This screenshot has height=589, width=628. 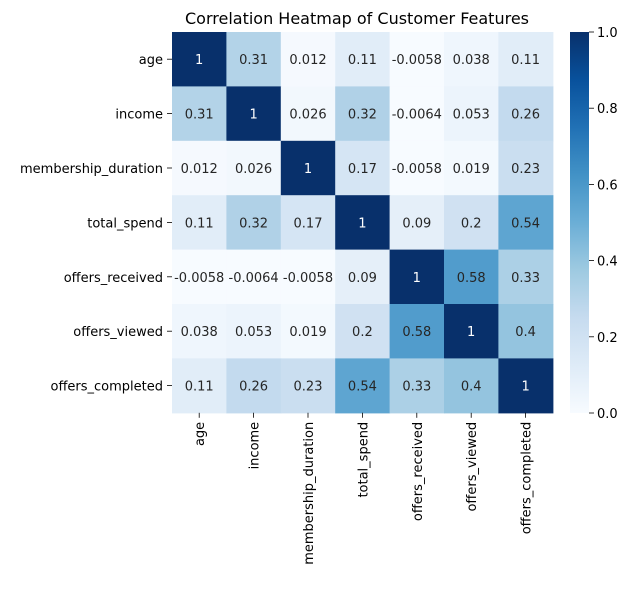 I want to click on colorbar-tick-label: 0.0, so click(x=607, y=414).